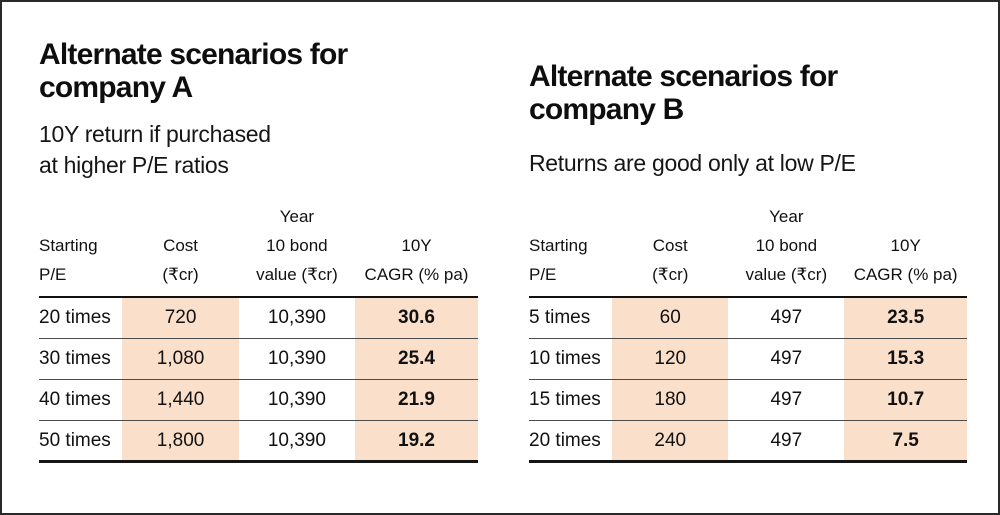  What do you see at coordinates (297, 274) in the screenshot?
I see `table-a-col3-header-sub: value (₹cr)` at bounding box center [297, 274].